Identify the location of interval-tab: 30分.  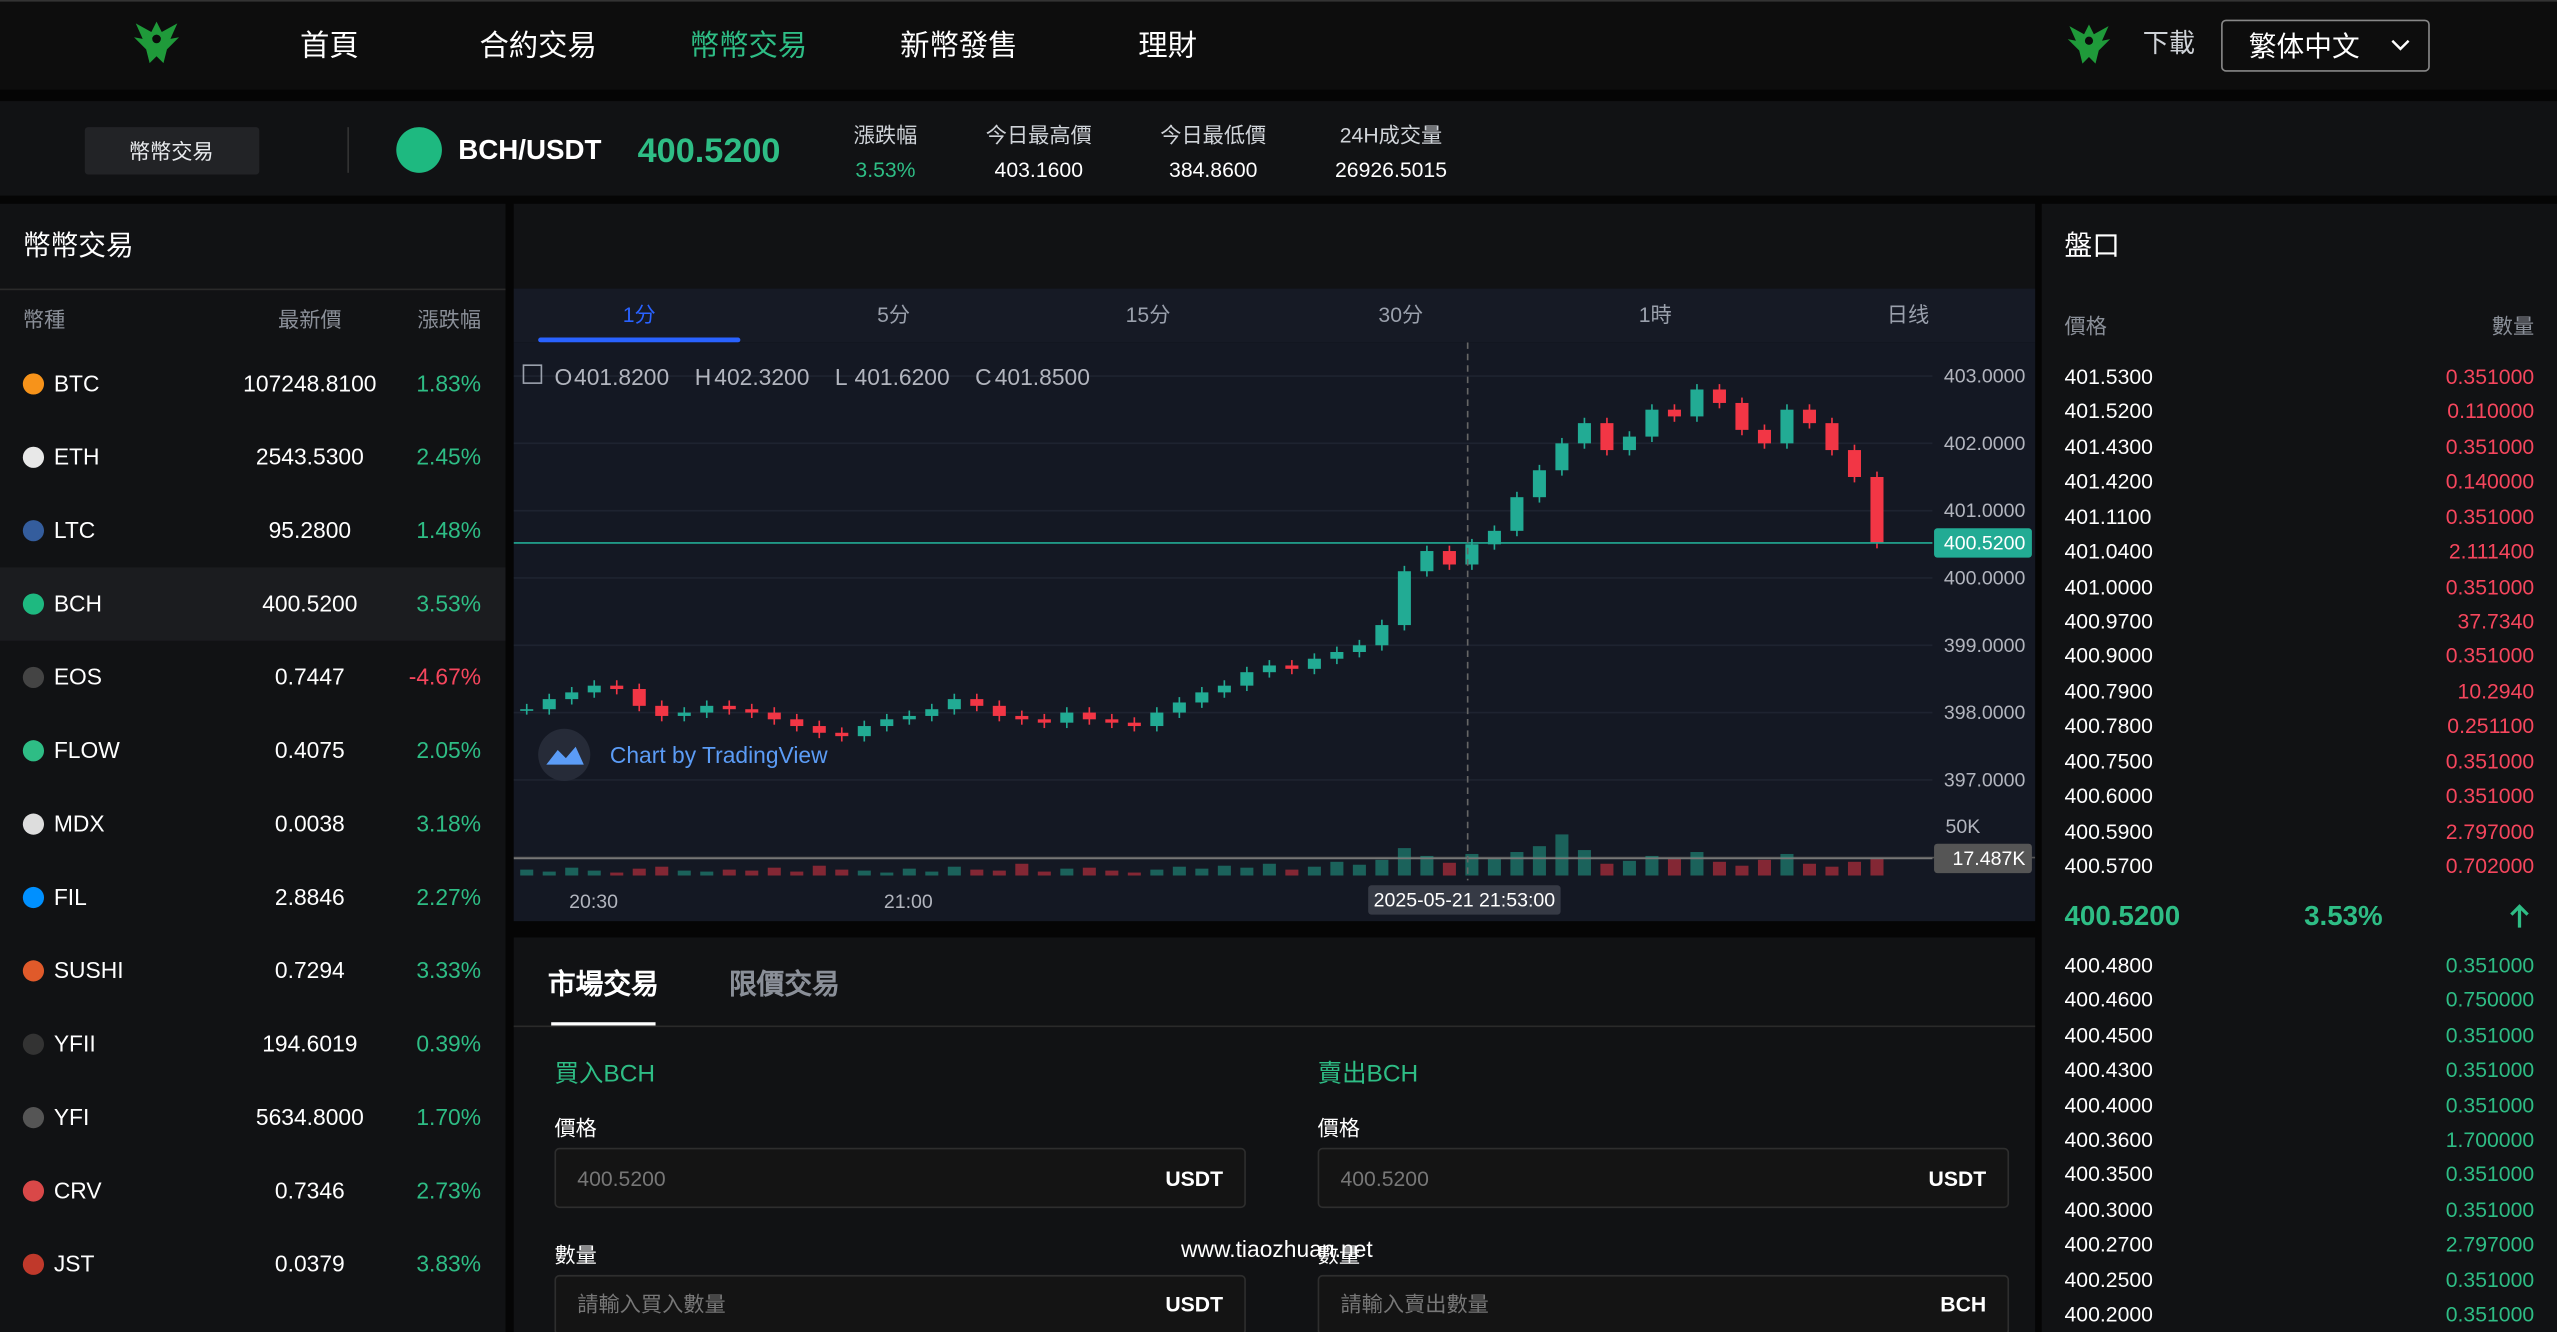
(1401, 314).